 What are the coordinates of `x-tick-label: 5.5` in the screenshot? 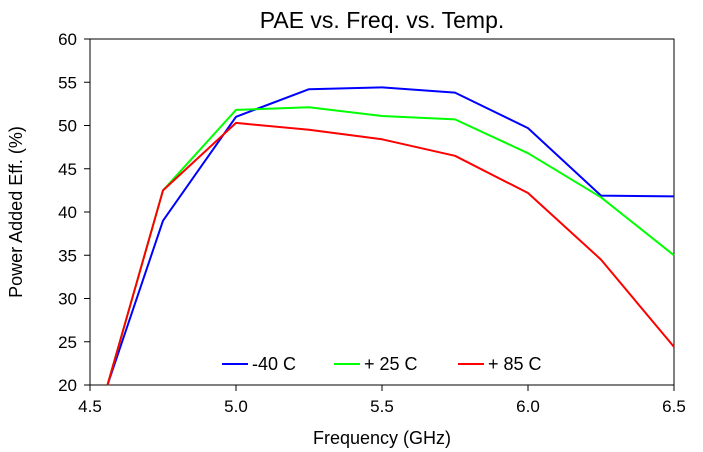 It's located at (382, 406).